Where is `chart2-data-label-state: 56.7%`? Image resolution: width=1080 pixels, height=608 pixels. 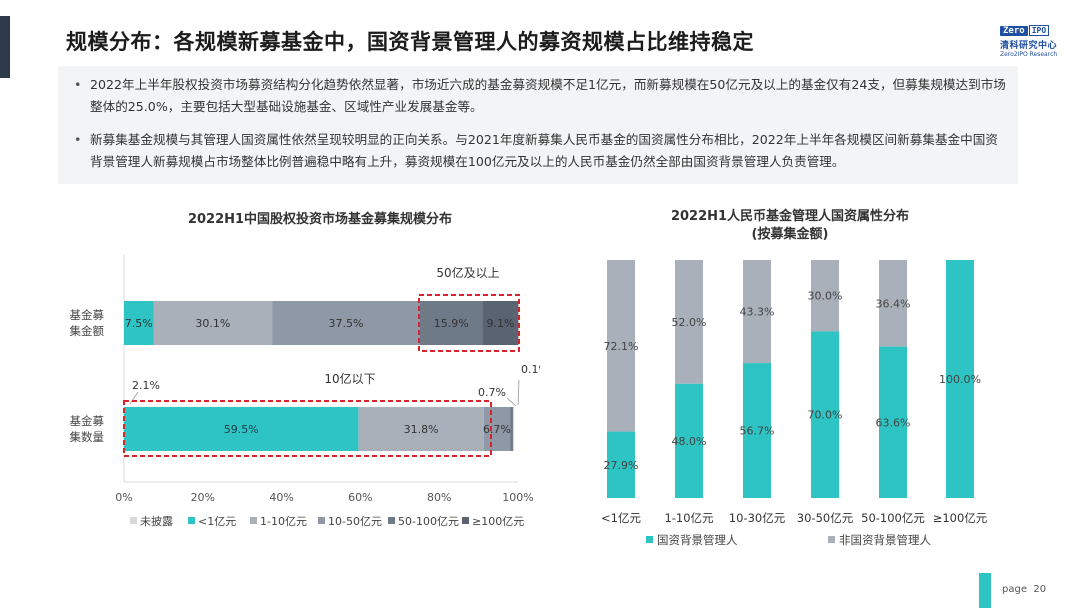
chart2-data-label-state: 56.7% is located at coordinates (757, 431).